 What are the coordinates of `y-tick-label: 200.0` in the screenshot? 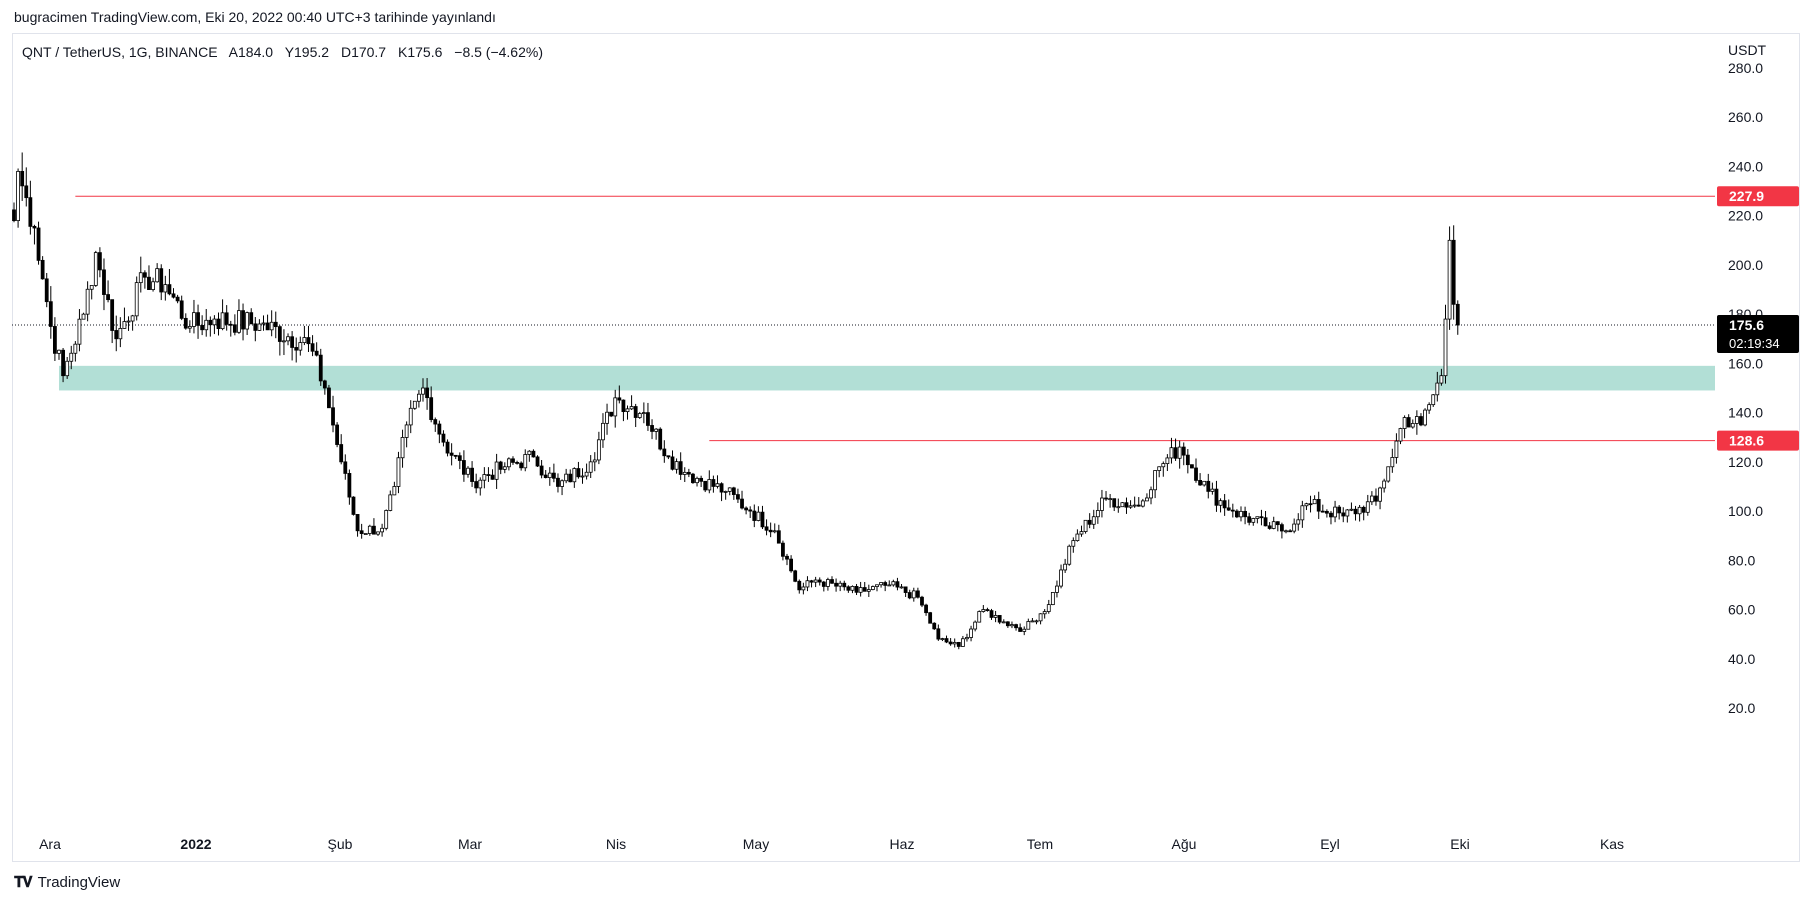 It's located at (1745, 265).